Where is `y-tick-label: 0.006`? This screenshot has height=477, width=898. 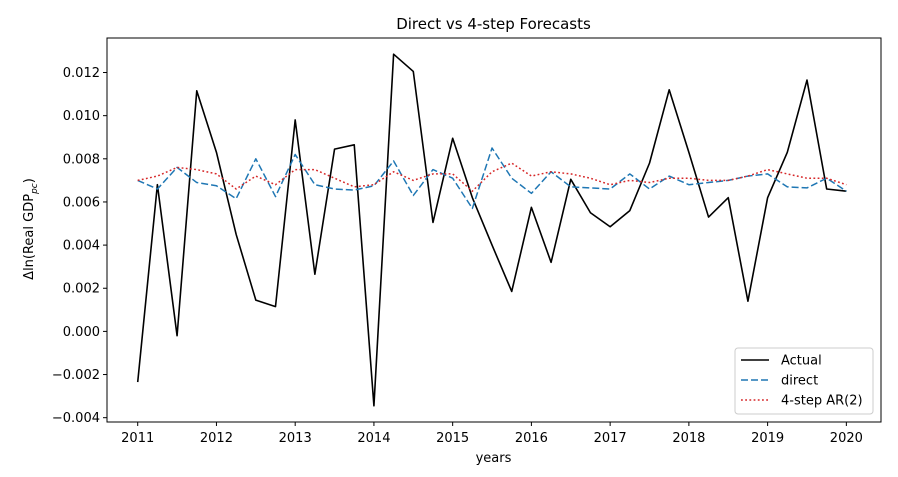
y-tick-label: 0.006 is located at coordinates (81, 202).